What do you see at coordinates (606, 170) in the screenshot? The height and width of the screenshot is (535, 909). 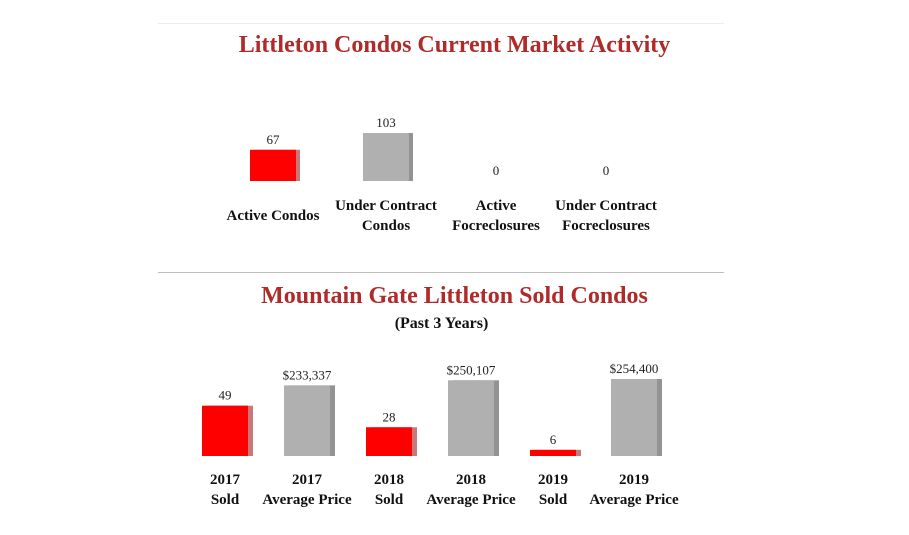 I see `value-label-market-3: 0` at bounding box center [606, 170].